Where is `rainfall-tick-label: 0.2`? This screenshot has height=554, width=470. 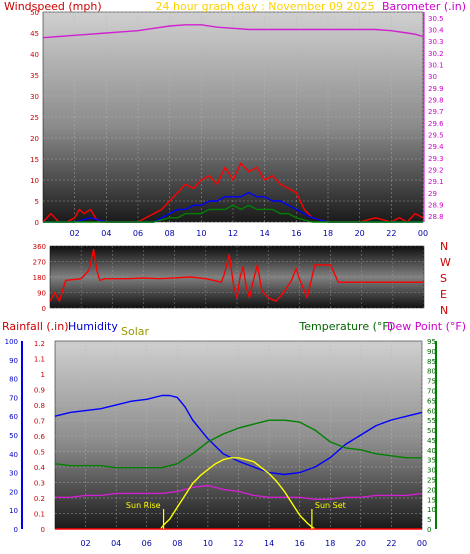 rainfall-tick-label: 0.2 is located at coordinates (39, 499).